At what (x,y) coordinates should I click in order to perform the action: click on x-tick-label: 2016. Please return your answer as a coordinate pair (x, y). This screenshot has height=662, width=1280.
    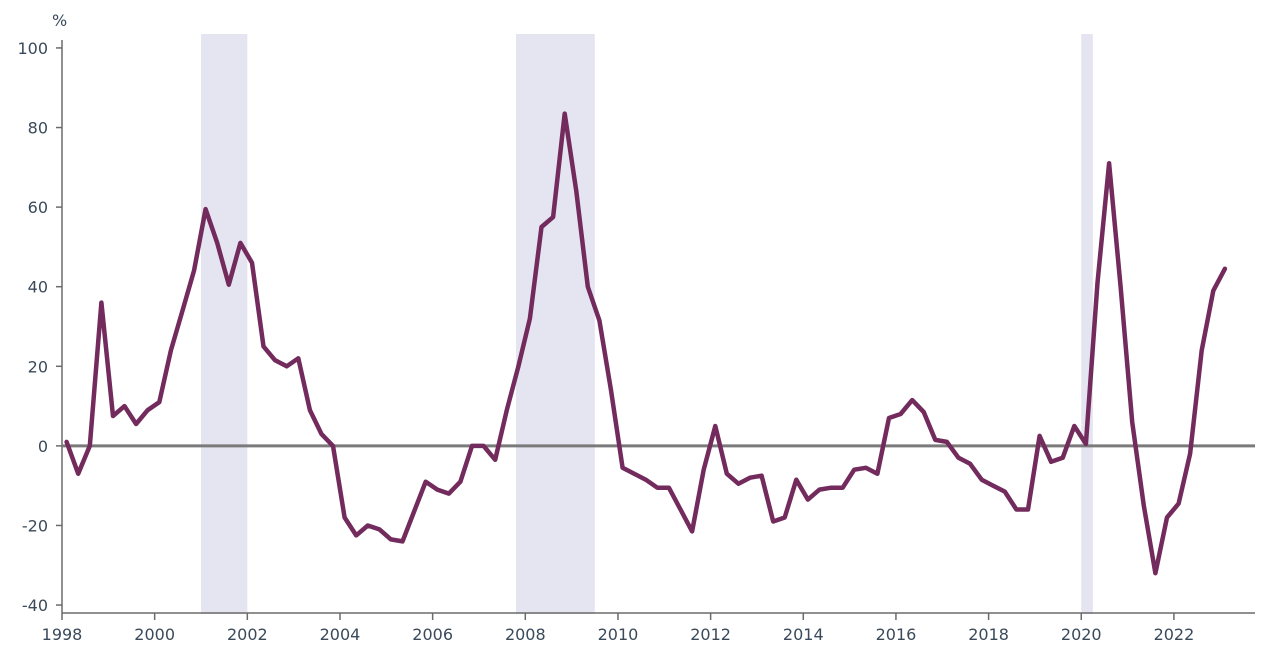
    Looking at the image, I should click on (896, 634).